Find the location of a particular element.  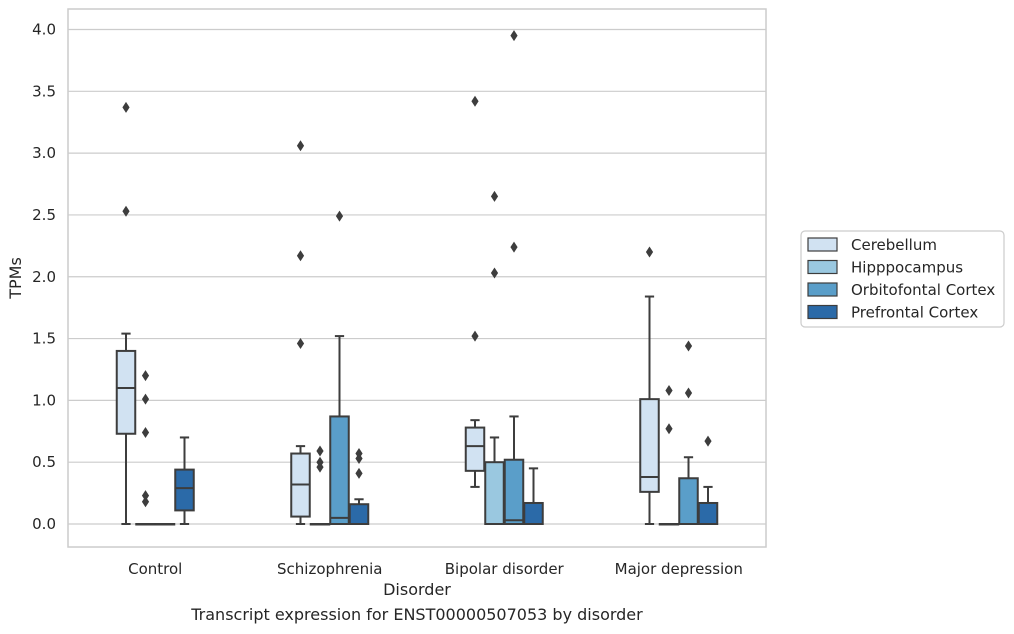

x-tick-label: Bipolar disorder is located at coordinates (505, 569).